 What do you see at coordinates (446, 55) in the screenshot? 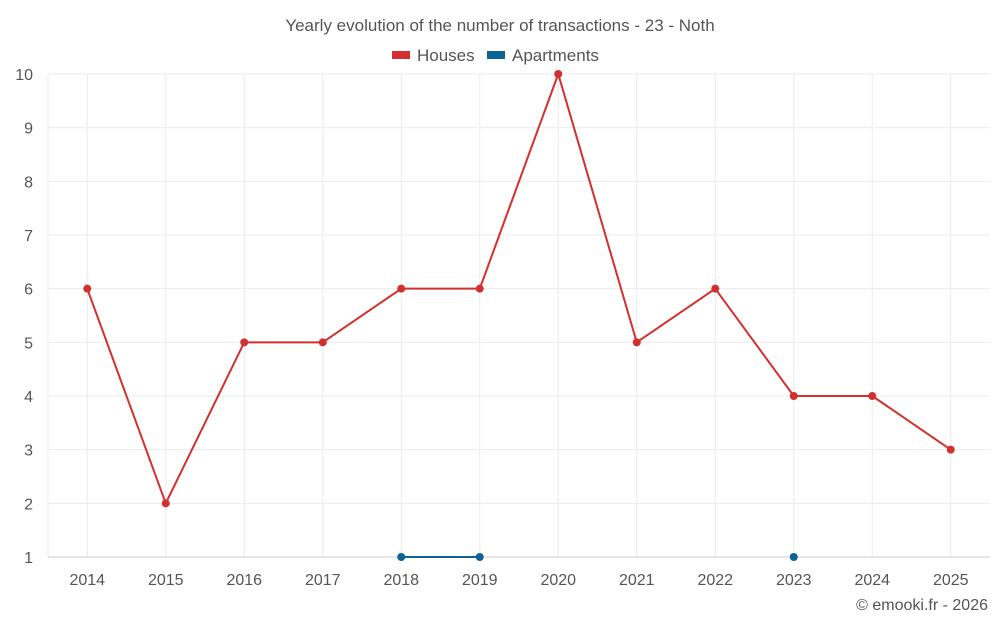
I see `legend-label: Houses` at bounding box center [446, 55].